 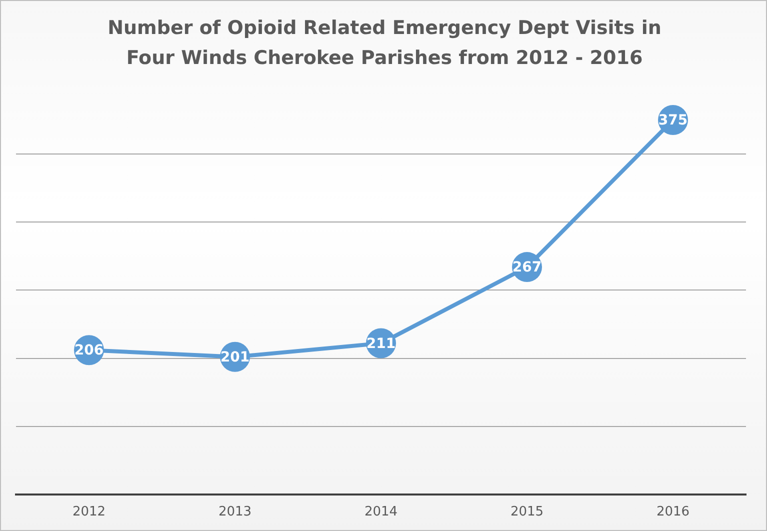 I want to click on data-label: 206, so click(x=89, y=350).